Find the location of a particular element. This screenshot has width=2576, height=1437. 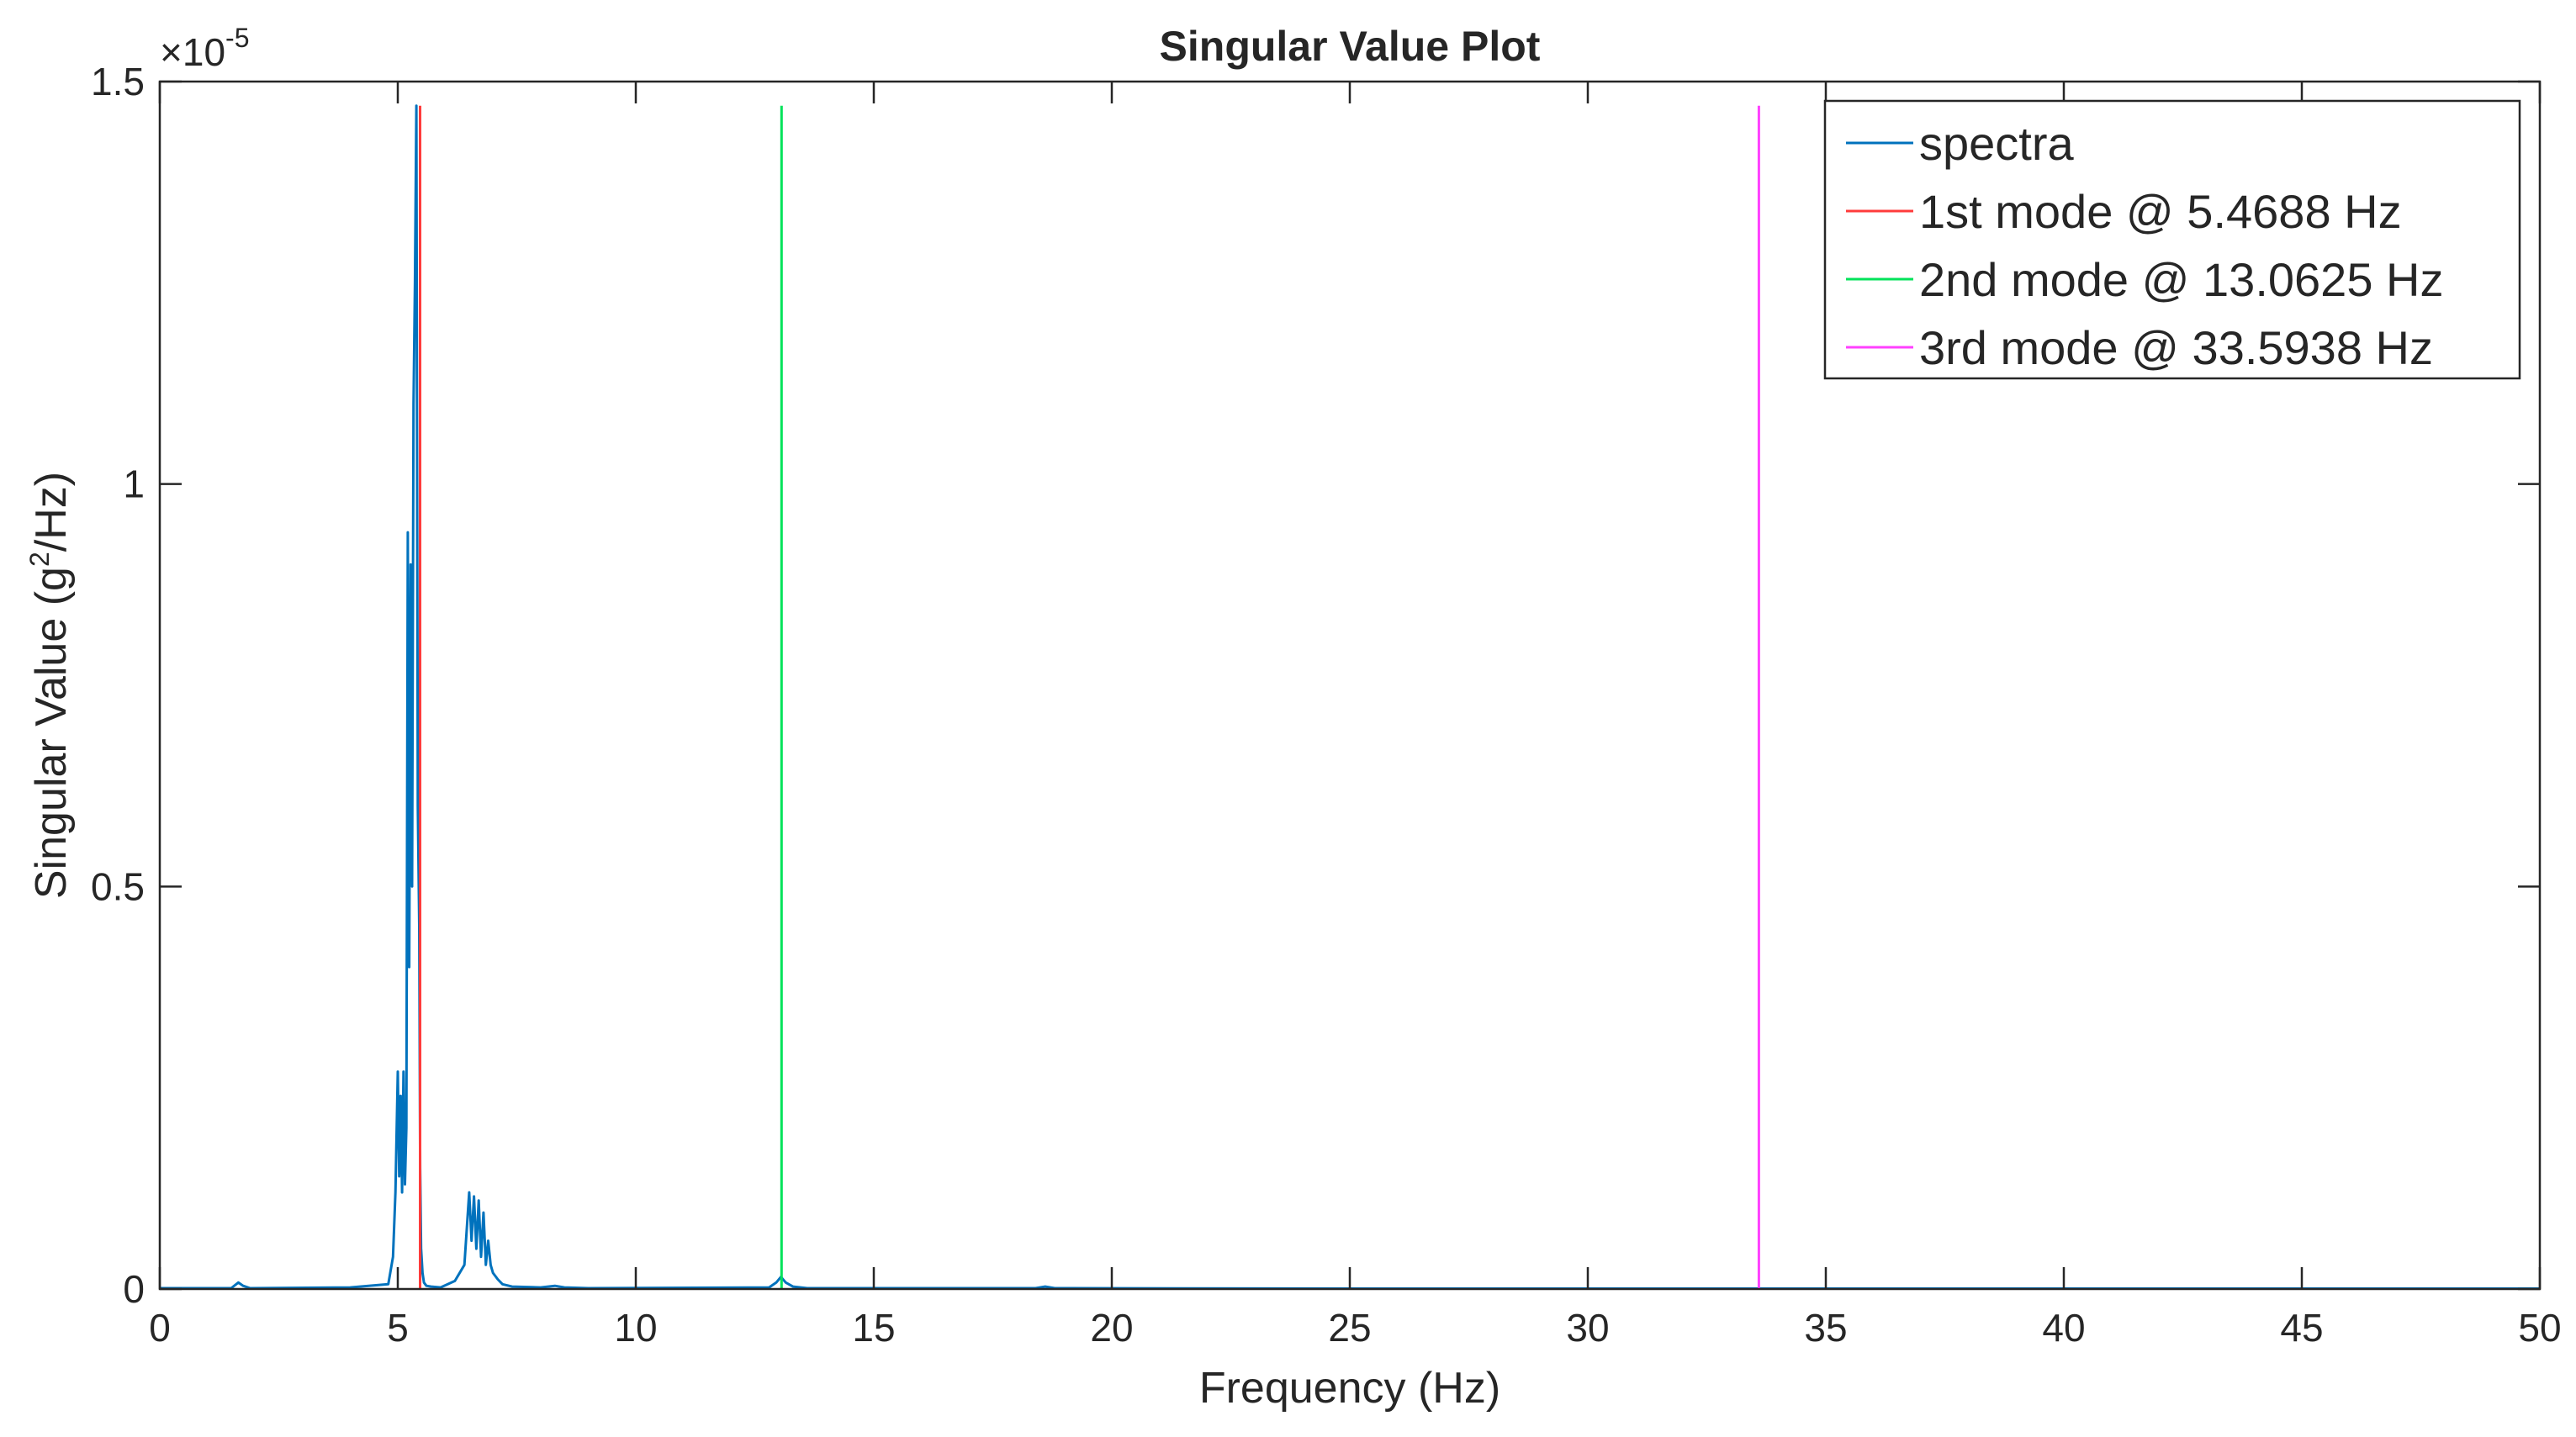

y-tick-label: 1 is located at coordinates (134, 484).